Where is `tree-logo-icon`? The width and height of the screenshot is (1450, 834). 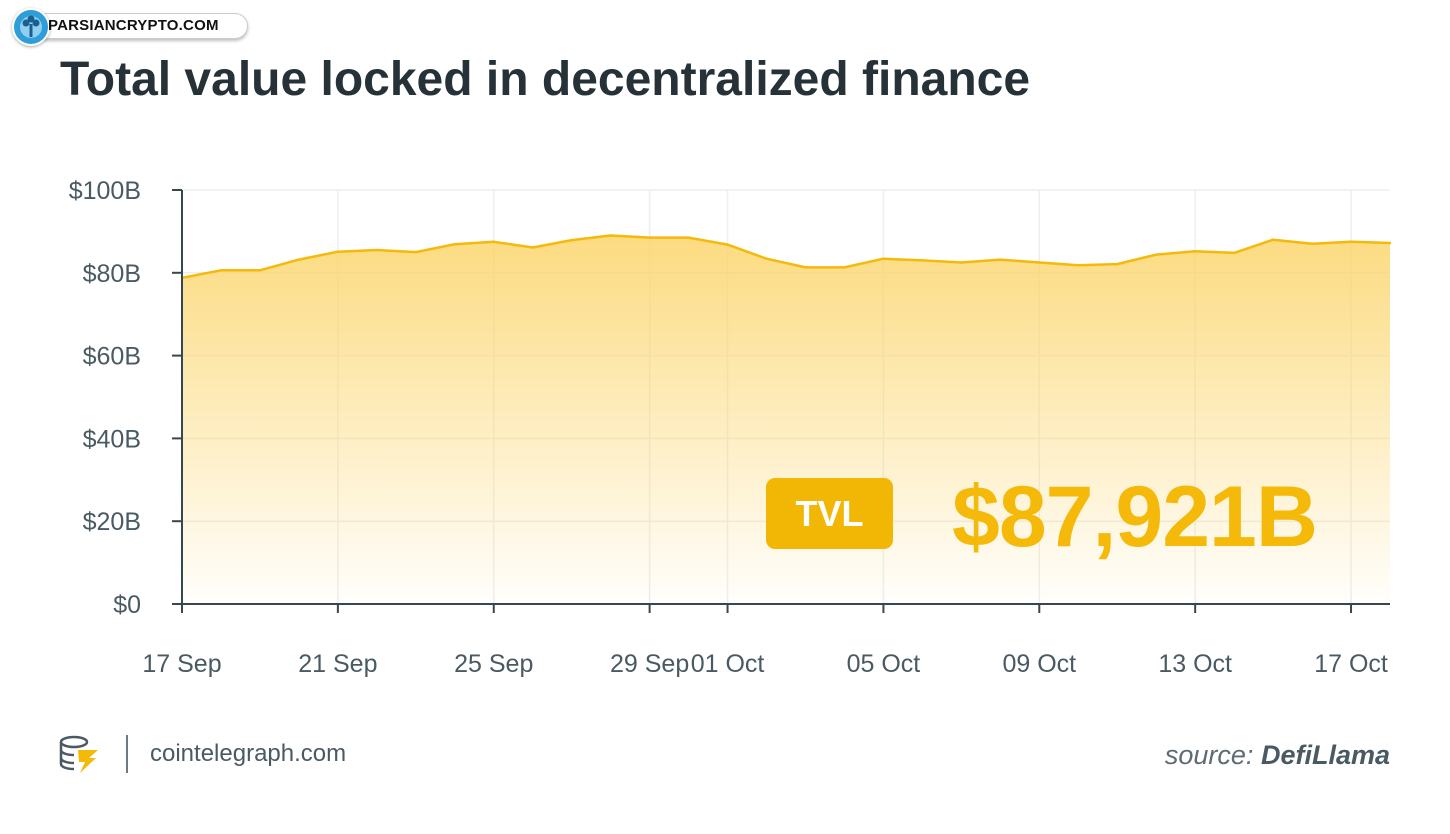 tree-logo-icon is located at coordinates (31, 27).